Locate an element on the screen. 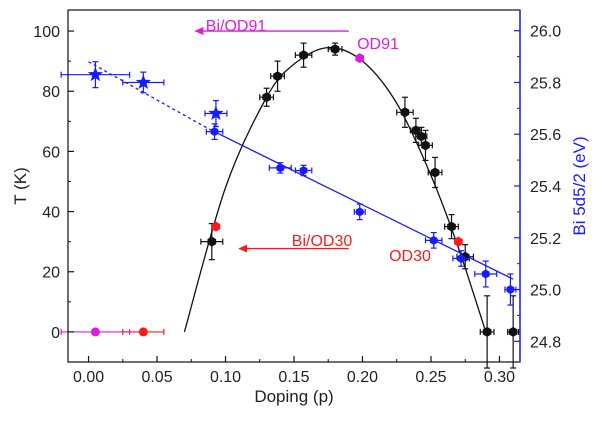 The width and height of the screenshot is (600, 432). bi-star-errorbar is located at coordinates (216, 113).